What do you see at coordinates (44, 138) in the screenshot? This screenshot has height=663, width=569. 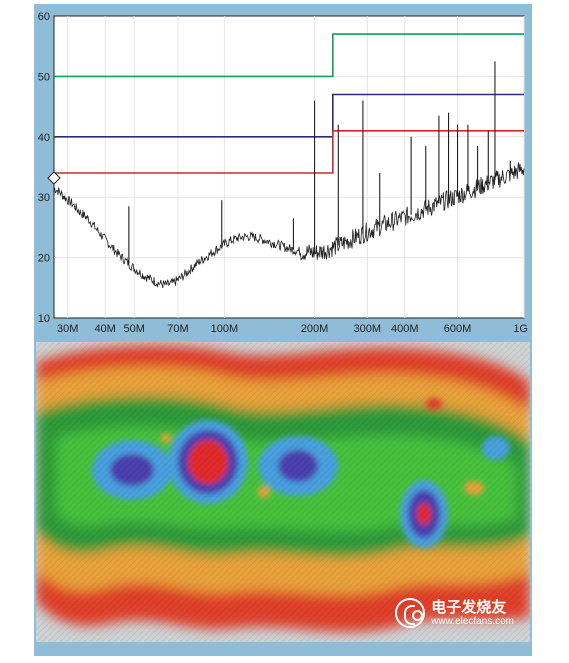 I see `y-tick-label: 40` at bounding box center [44, 138].